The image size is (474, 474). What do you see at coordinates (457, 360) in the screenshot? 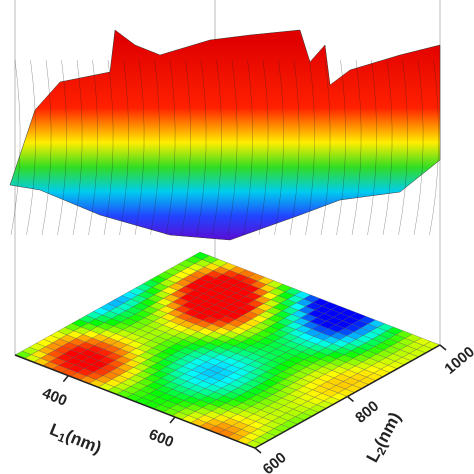
I see `y-tick-label: 1000` at bounding box center [457, 360].